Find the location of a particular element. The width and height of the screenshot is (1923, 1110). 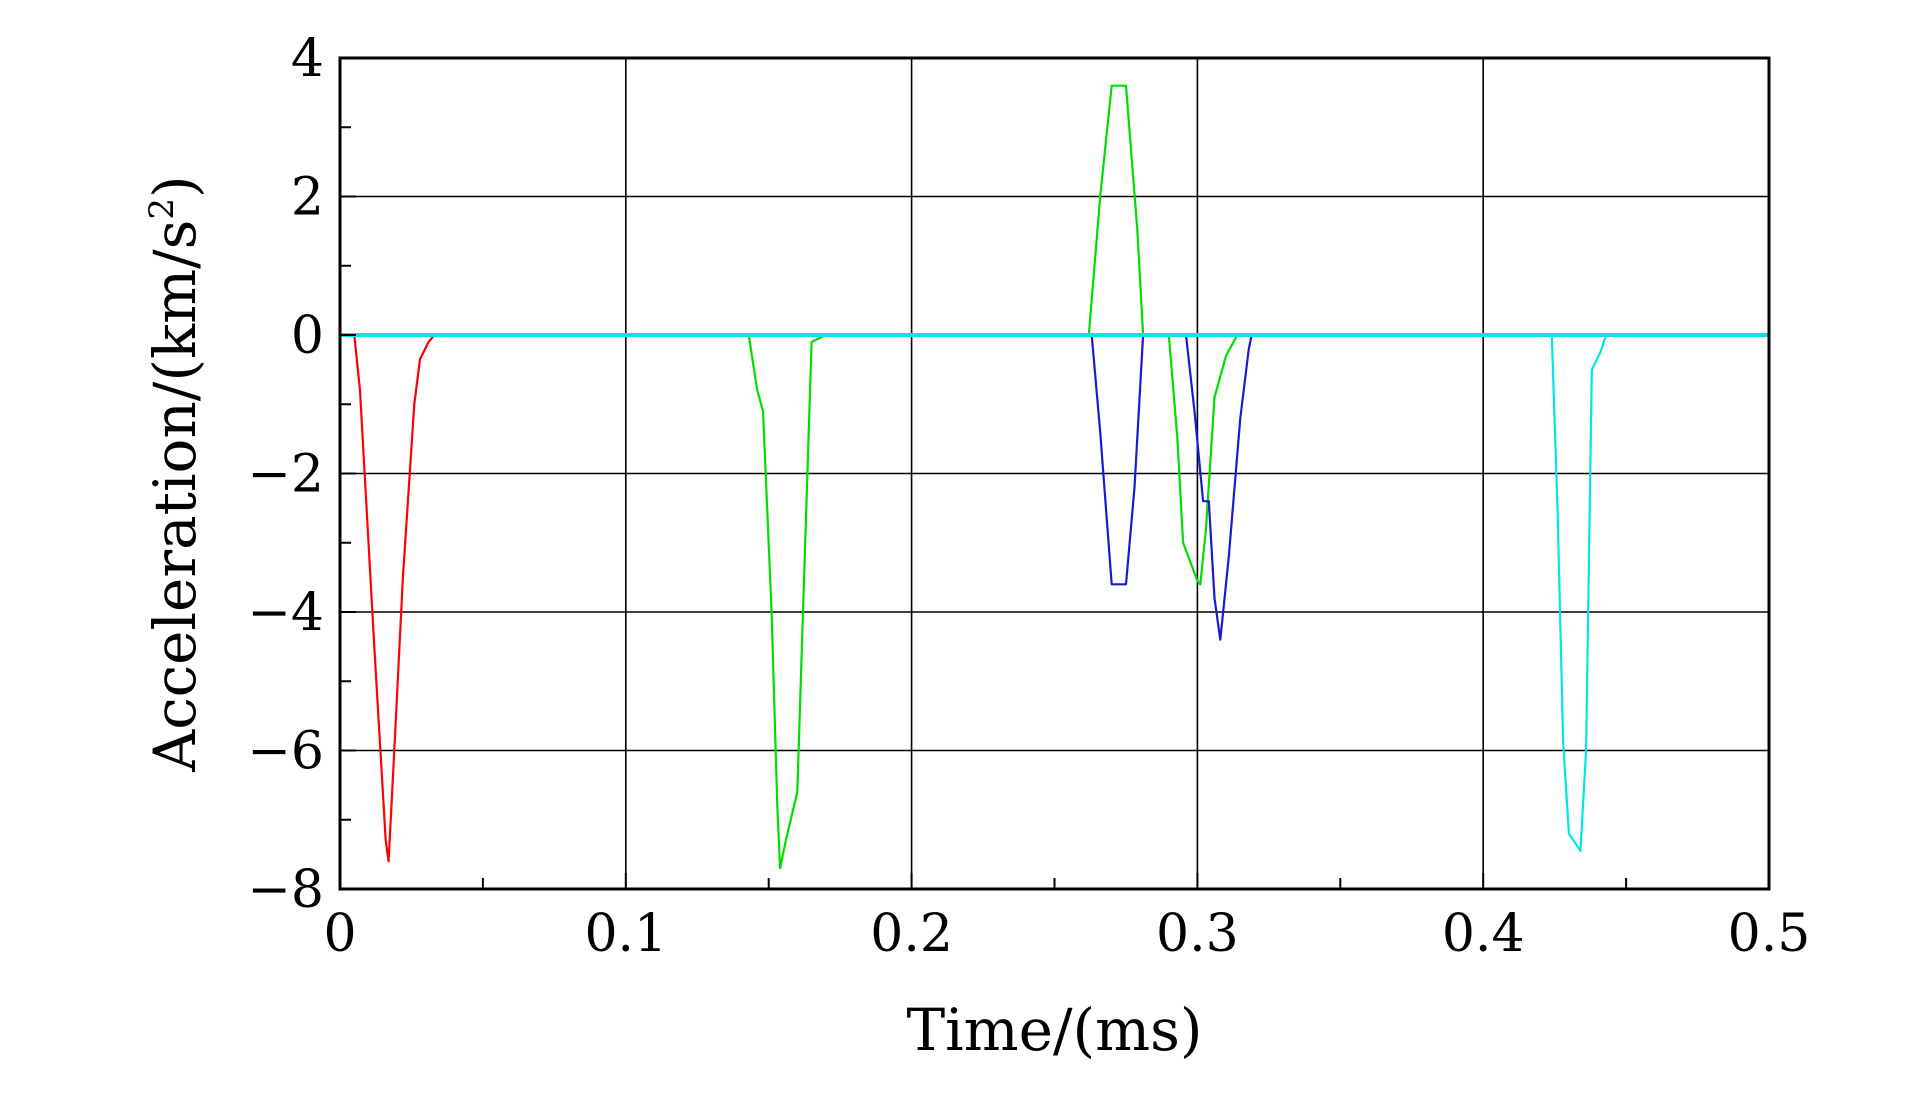

y-tick-label: −2 is located at coordinates (285, 475).